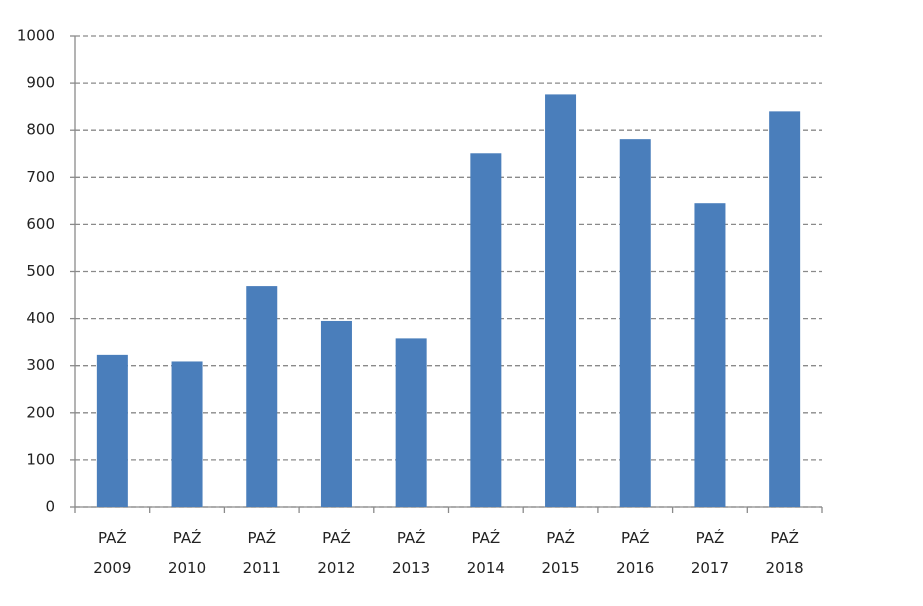 This screenshot has height=606, width=923. I want to click on y-tick-label: 600, so click(40, 224).